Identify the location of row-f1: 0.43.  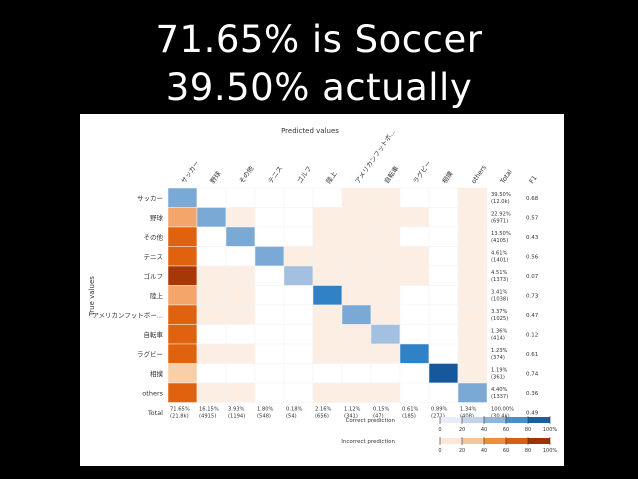
(532, 238).